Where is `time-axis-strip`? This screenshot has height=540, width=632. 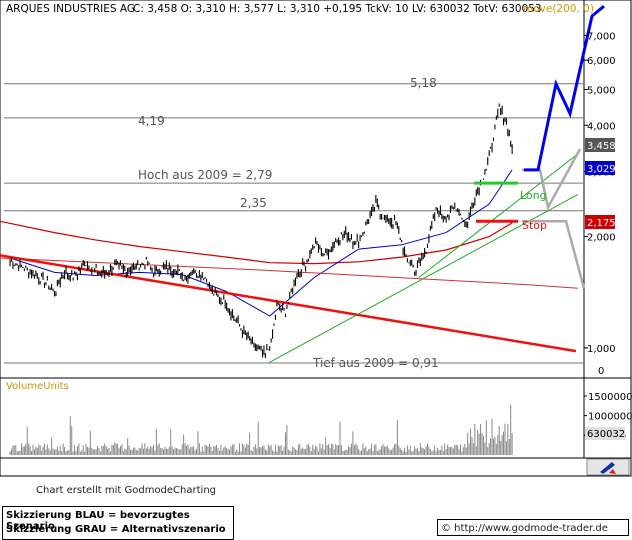 time-axis-strip is located at coordinates (316, 467).